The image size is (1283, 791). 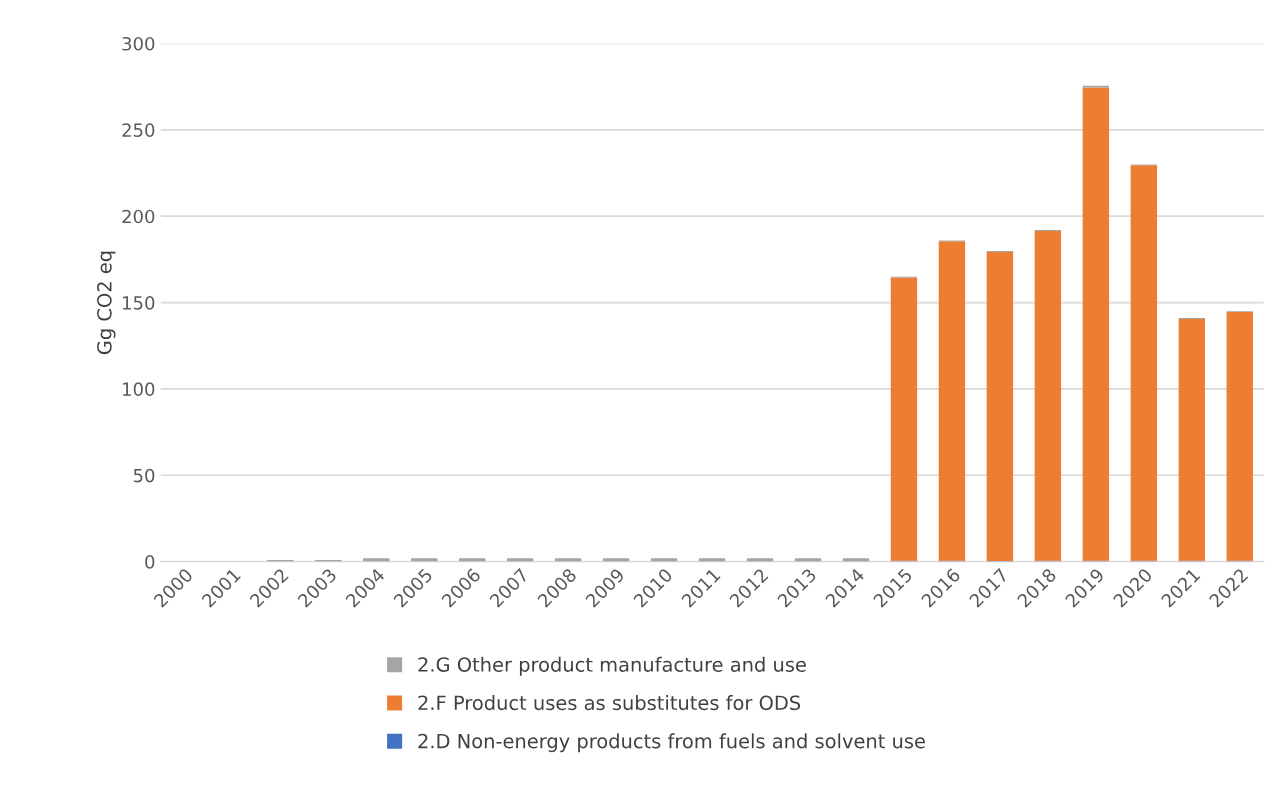 I want to click on y-tick-label: 0, so click(x=150, y=562).